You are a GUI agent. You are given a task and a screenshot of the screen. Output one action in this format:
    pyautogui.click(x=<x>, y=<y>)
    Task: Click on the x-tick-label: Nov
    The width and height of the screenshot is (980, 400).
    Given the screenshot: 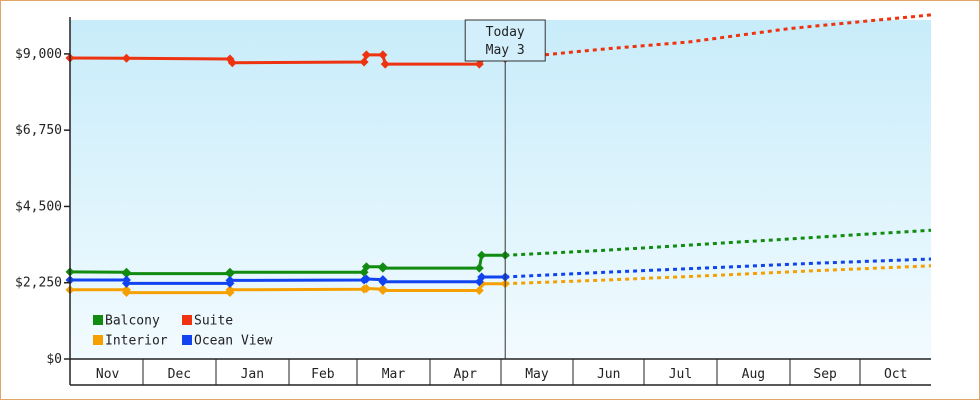 What is the action you would take?
    pyautogui.click(x=108, y=374)
    